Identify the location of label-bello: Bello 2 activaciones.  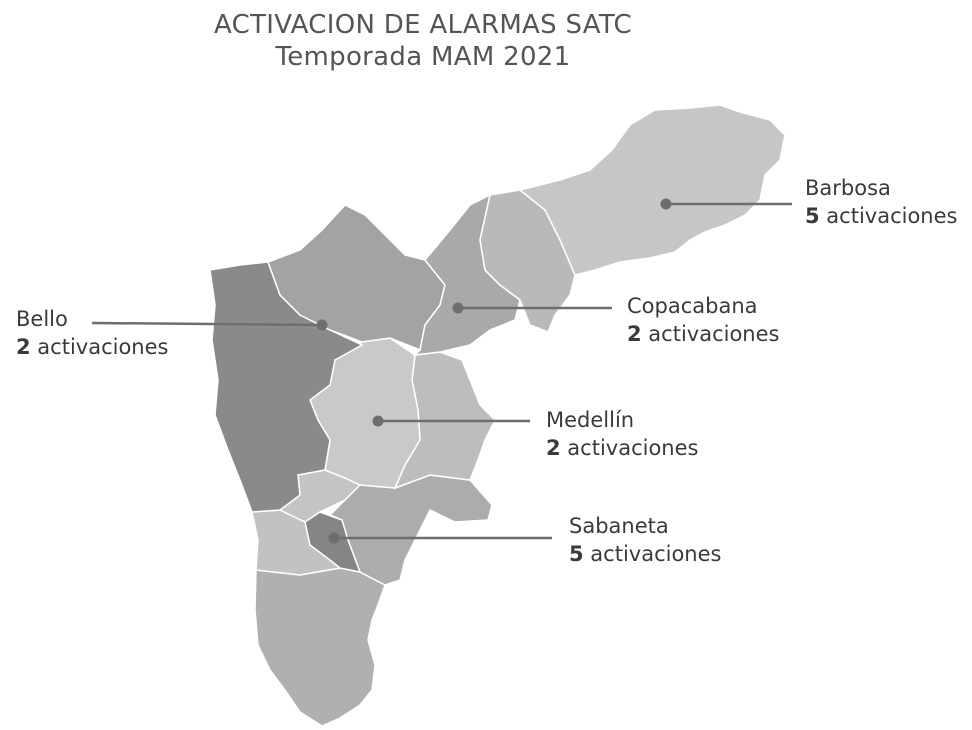
(92, 333).